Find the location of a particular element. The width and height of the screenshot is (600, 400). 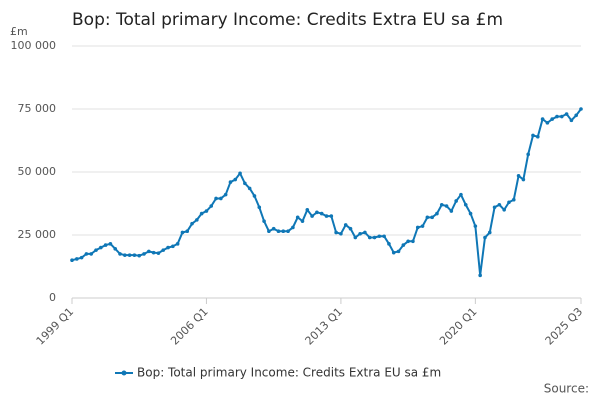

x-tick-label: 2013 Q1 is located at coordinates (324, 326).